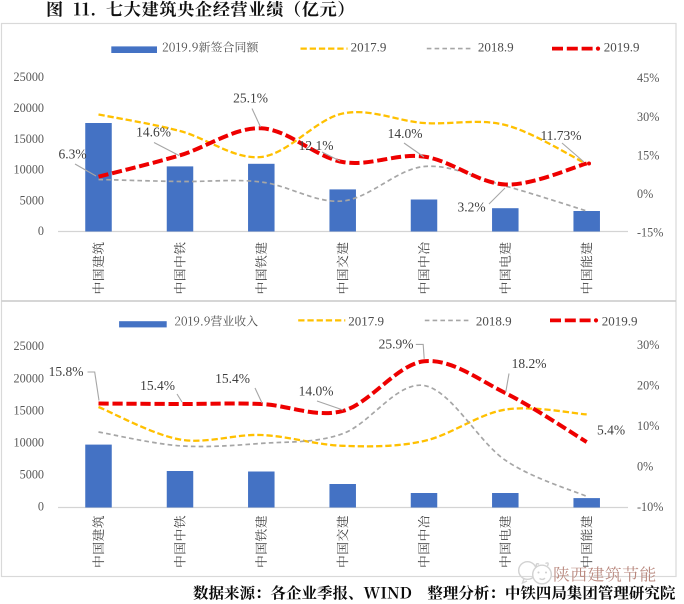 The height and width of the screenshot is (604, 684). I want to click on svg-text: 10%, so click(648, 426).